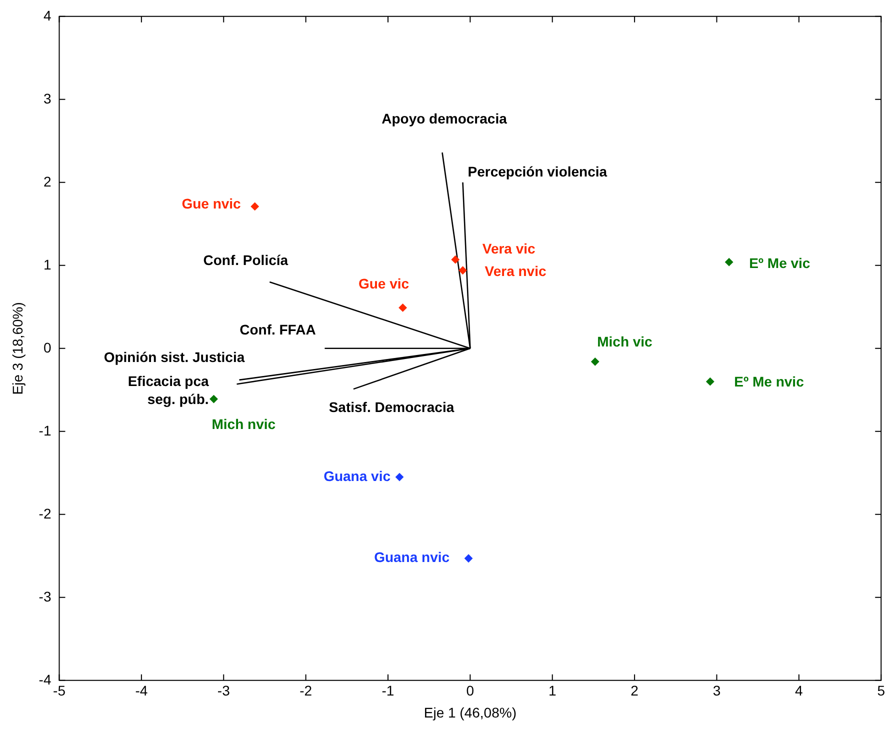 Image resolution: width=888 pixels, height=730 pixels. Describe the element at coordinates (769, 381) in the screenshot. I see `annotation: Eº Me nvic` at that location.